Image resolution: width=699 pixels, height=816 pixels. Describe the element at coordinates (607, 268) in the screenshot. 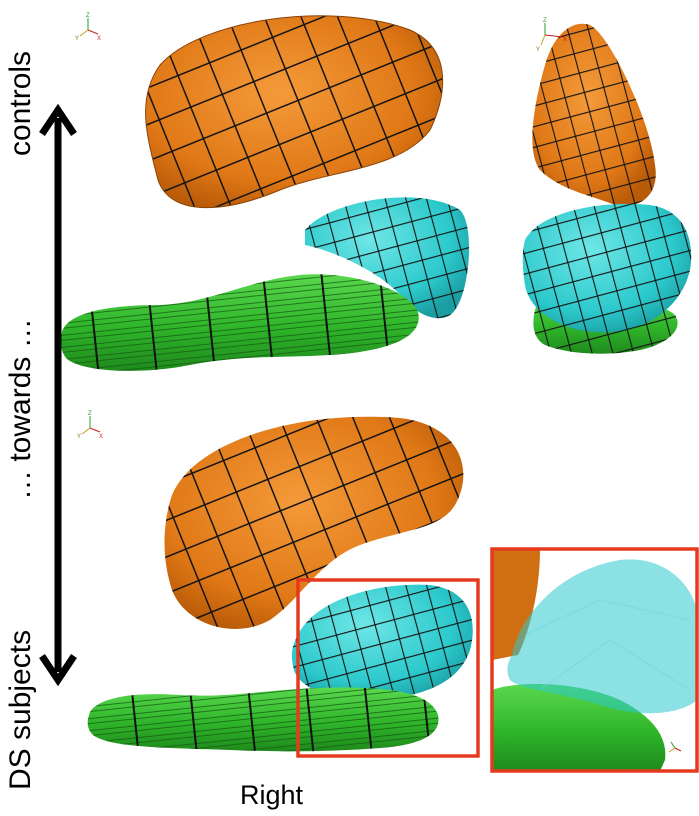

I see `cyan-grid-front` at that location.